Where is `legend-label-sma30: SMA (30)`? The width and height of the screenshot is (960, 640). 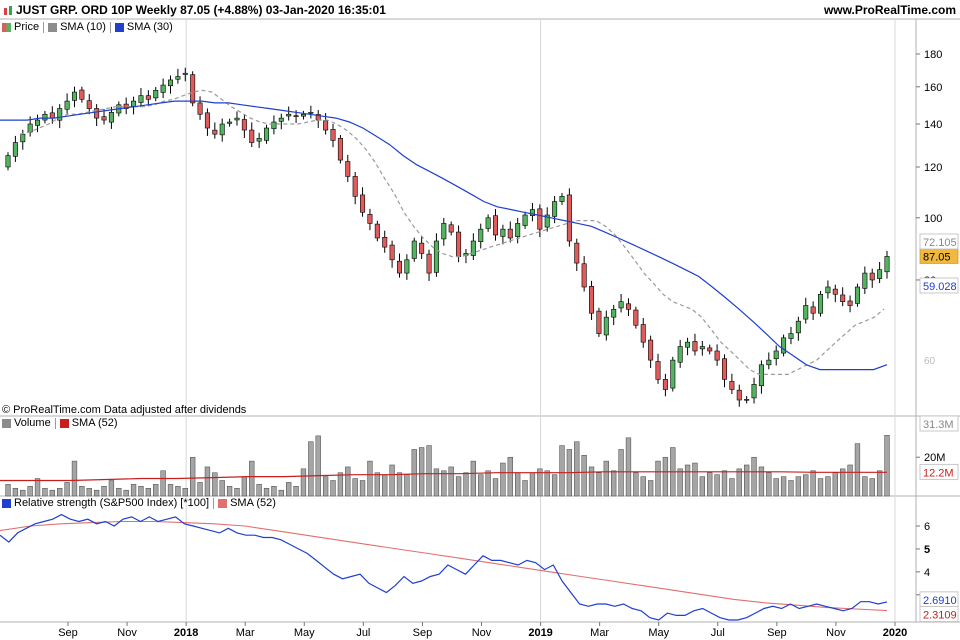 legend-label-sma30: SMA (30) is located at coordinates (149, 27).